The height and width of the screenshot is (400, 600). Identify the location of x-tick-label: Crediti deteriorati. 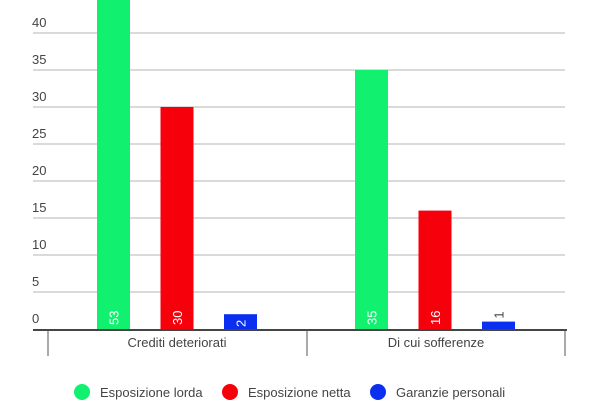
(177, 342).